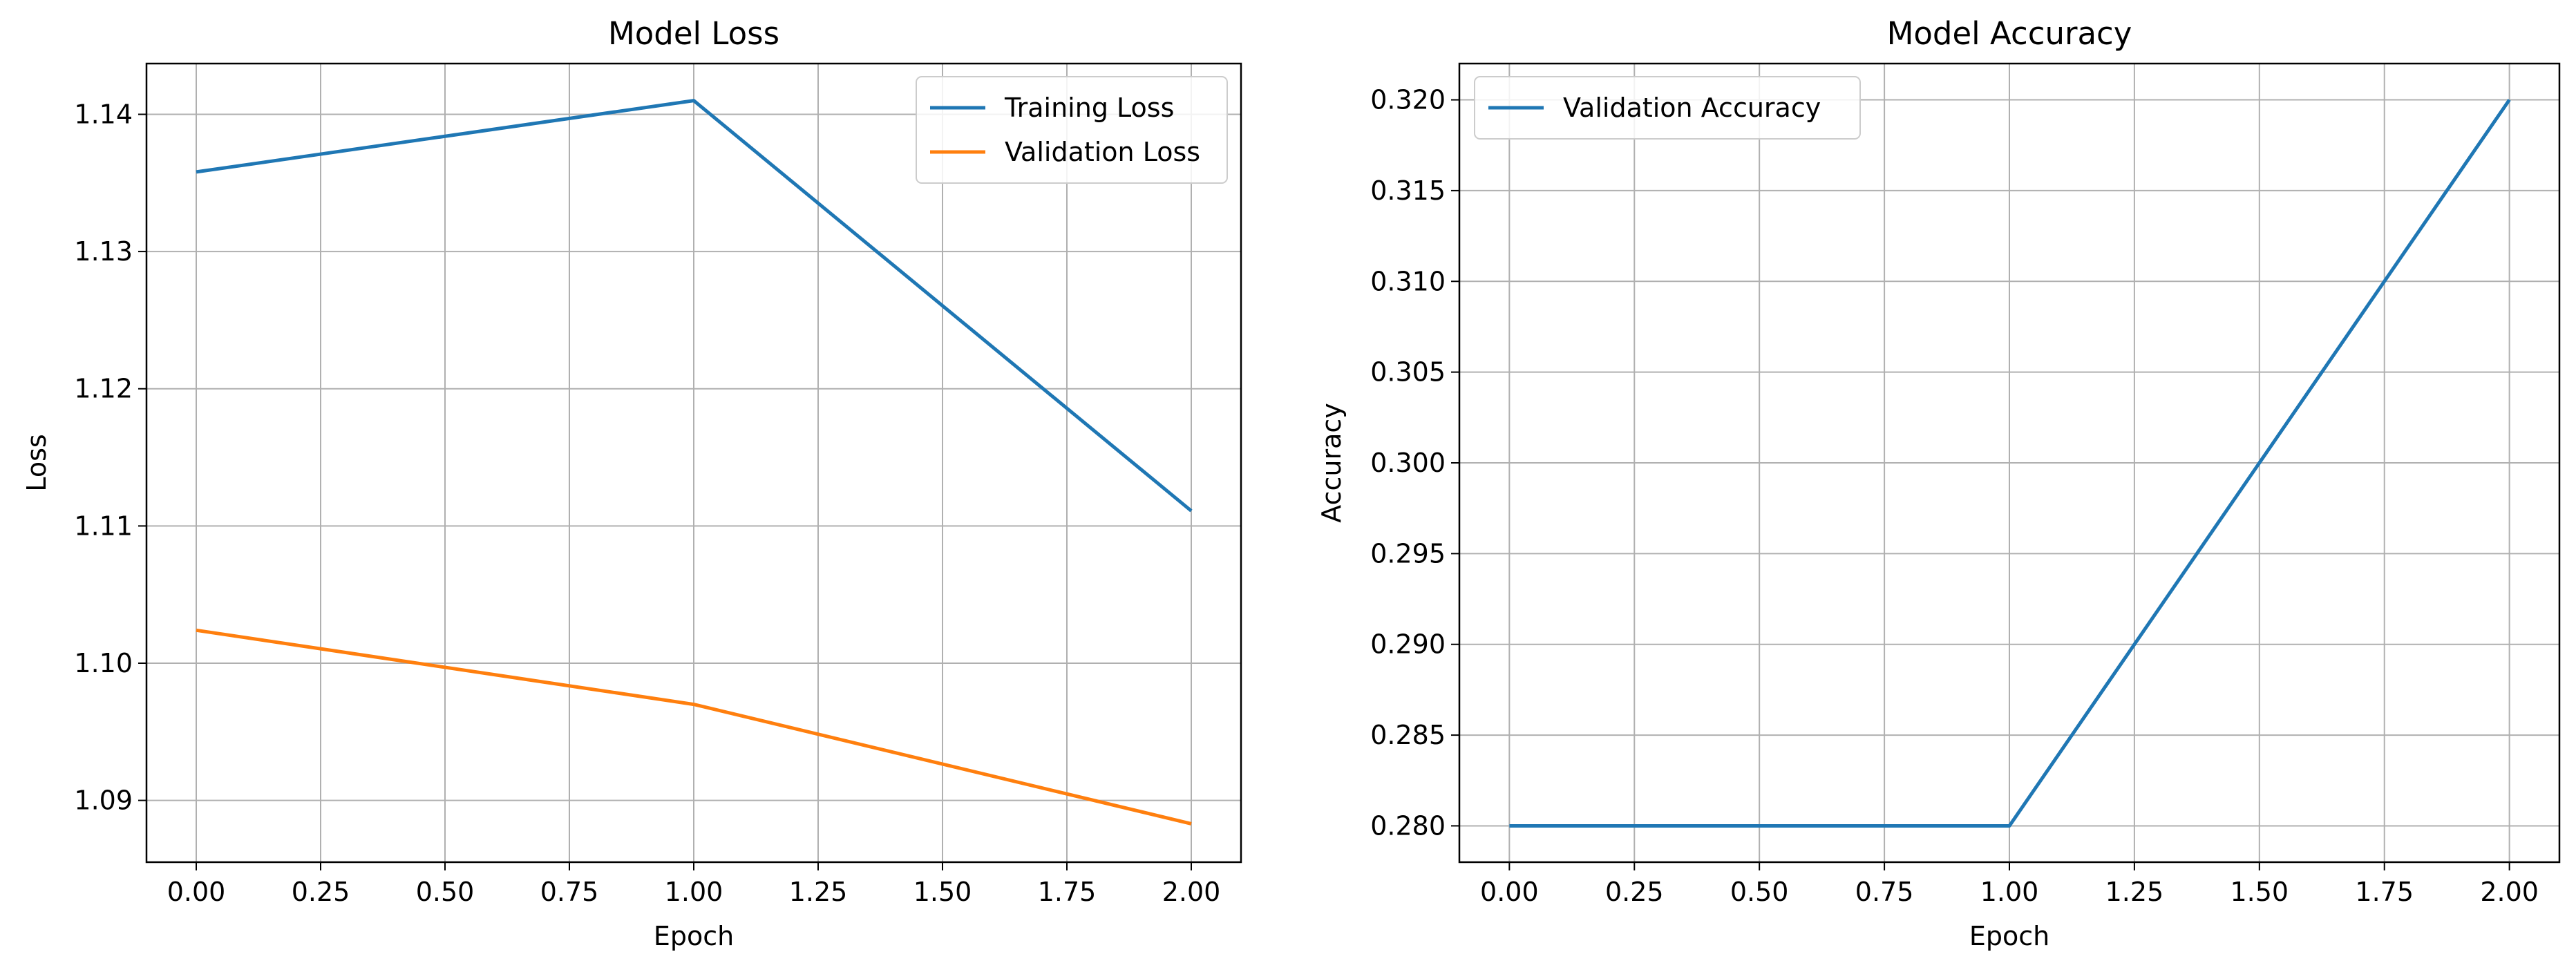  What do you see at coordinates (1408, 735) in the screenshot?
I see `y-tick-label: 0.285` at bounding box center [1408, 735].